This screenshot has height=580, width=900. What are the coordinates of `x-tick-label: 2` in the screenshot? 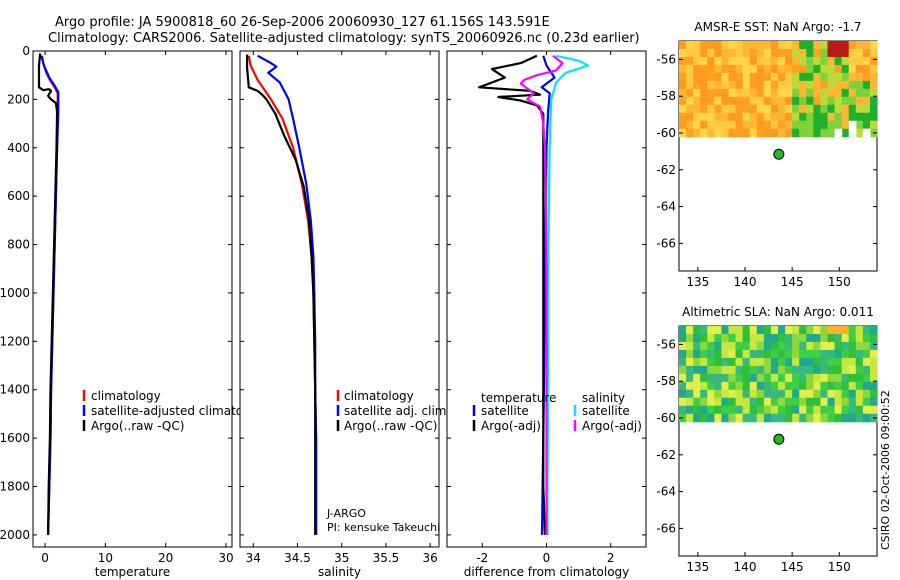 It's located at (611, 558).